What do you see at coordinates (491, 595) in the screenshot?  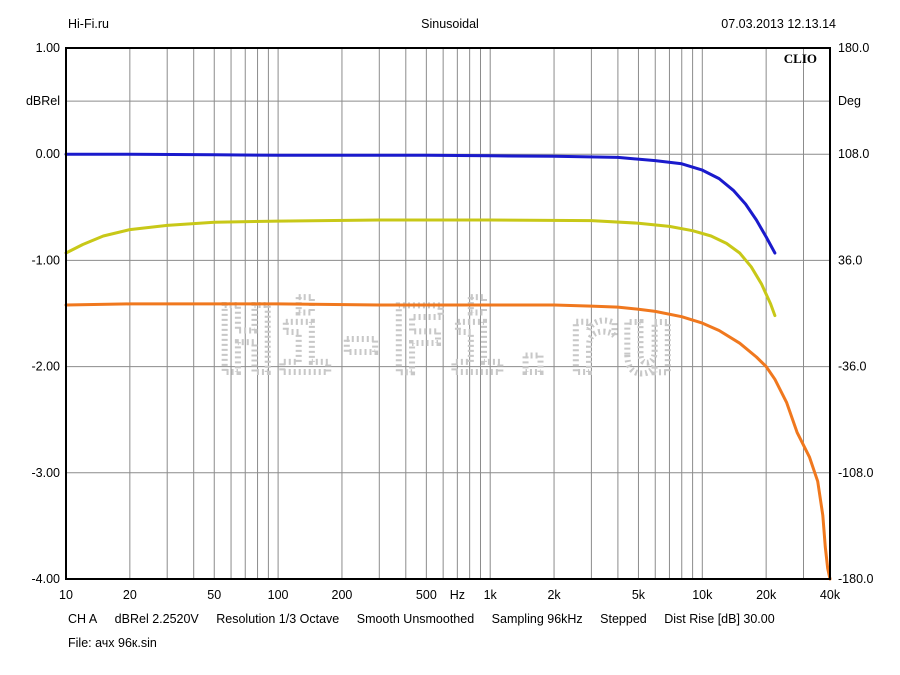 I see `x-tick-label: 1k` at bounding box center [491, 595].